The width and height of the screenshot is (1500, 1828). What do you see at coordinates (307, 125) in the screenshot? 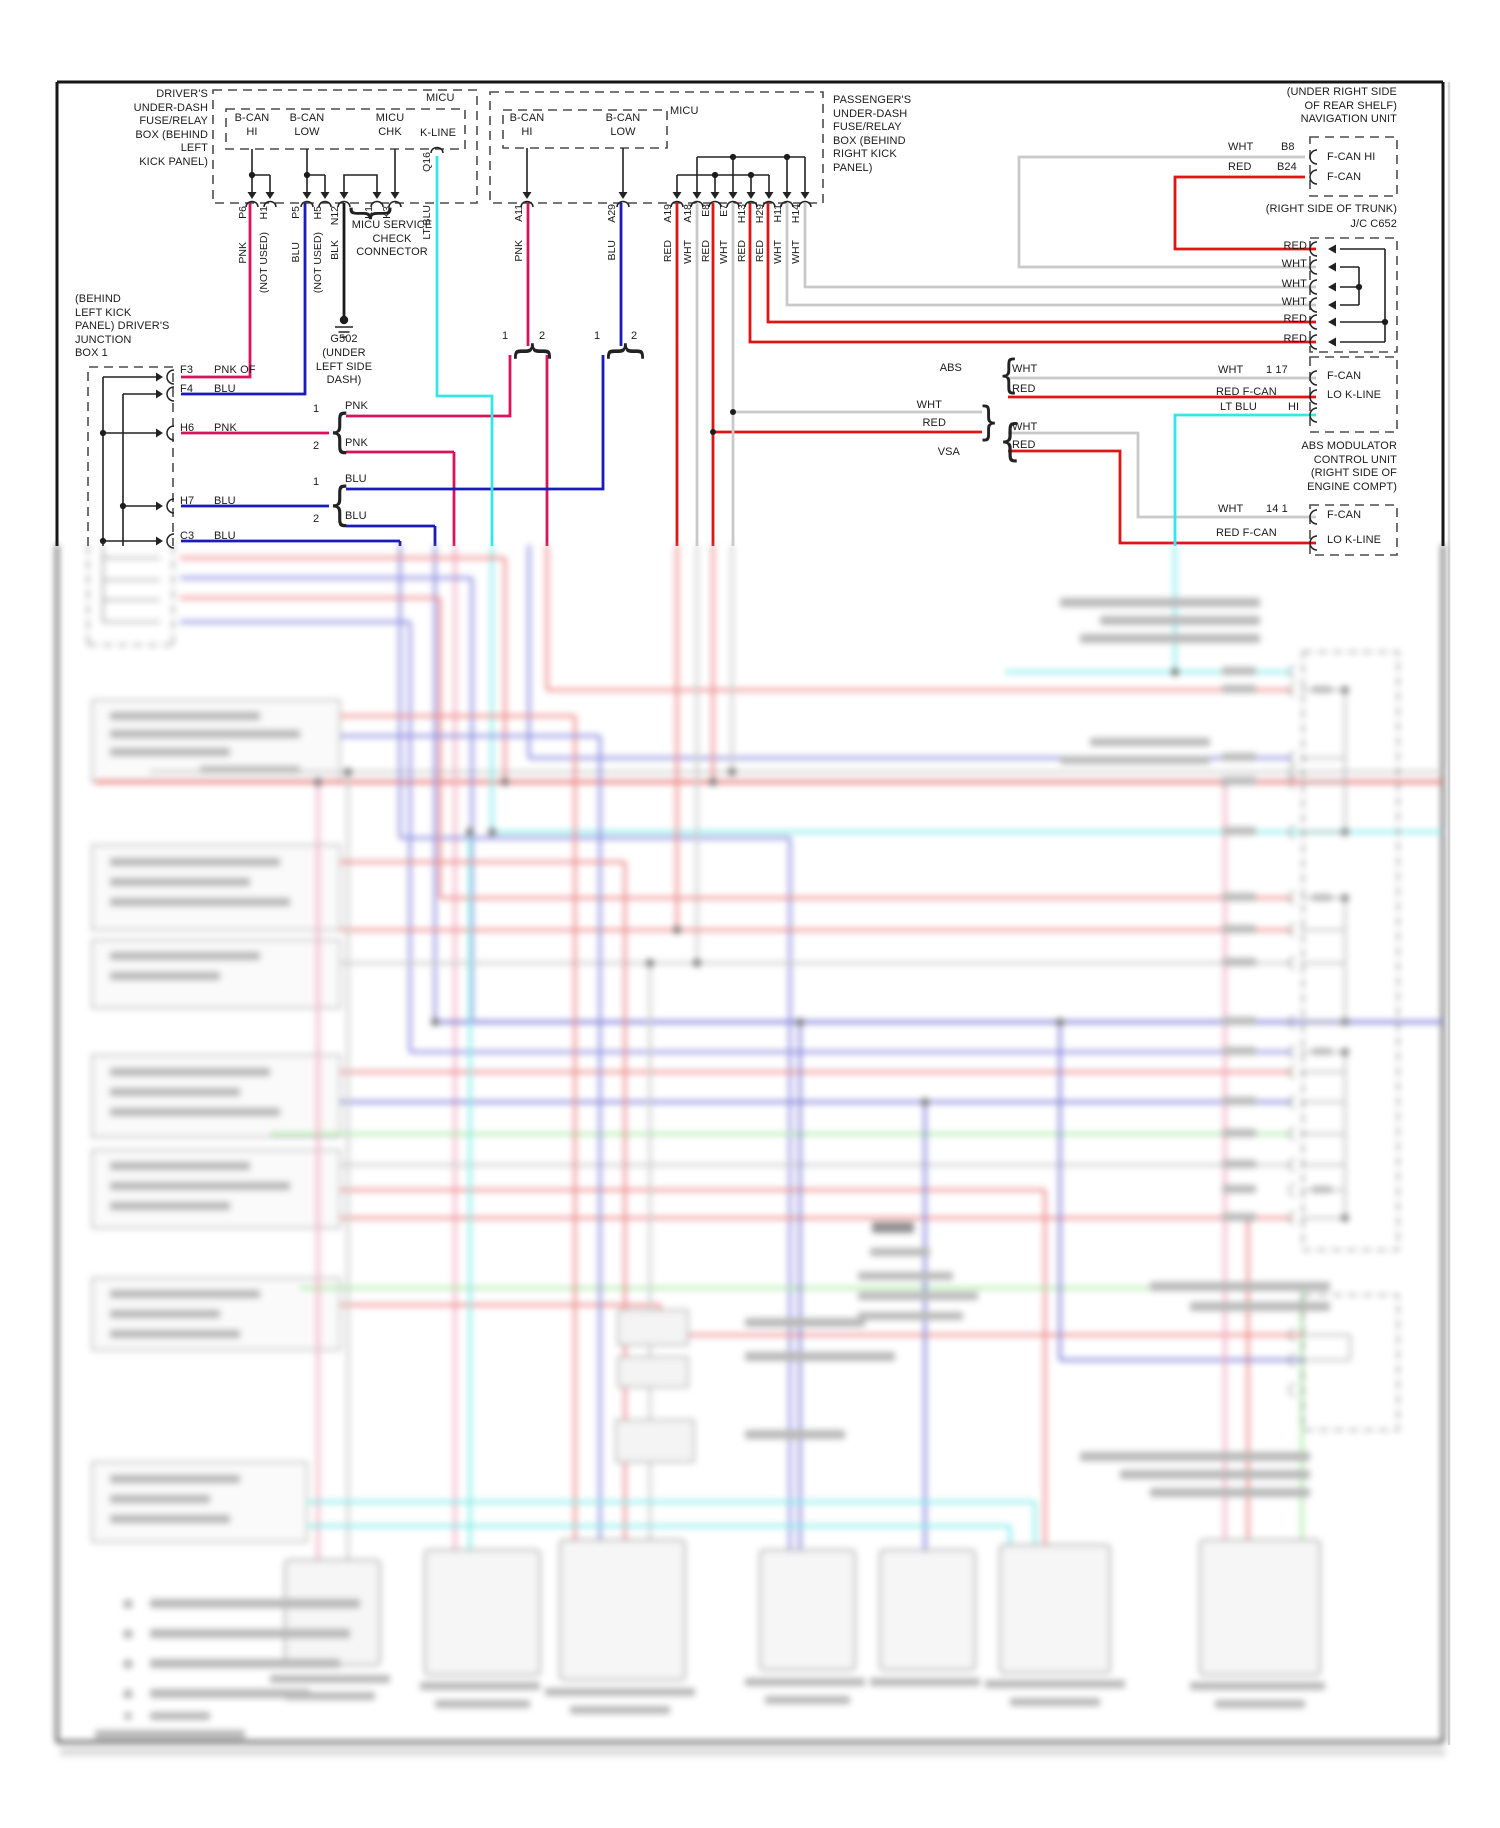
I see `micu1-bcan-low: B-CAN LOW` at bounding box center [307, 125].